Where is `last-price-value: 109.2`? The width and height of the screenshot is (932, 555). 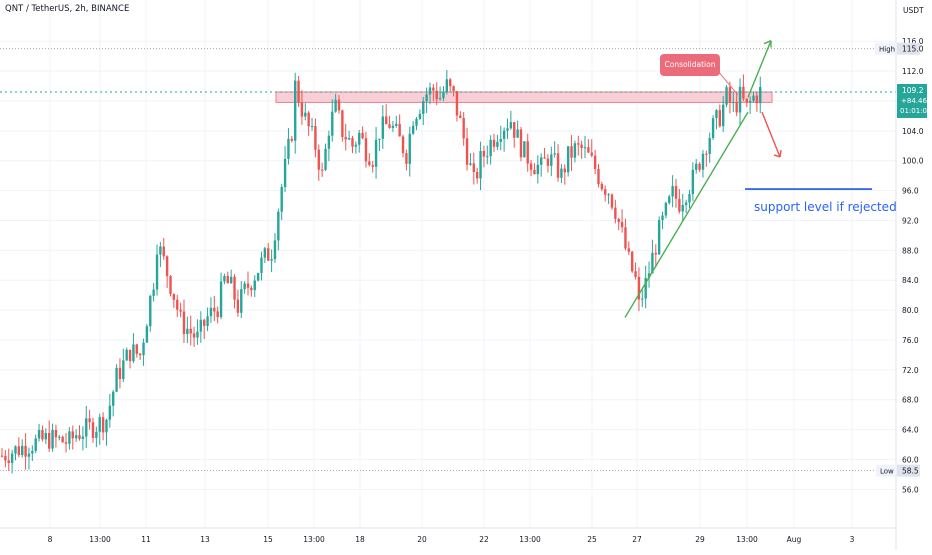
last-price-value: 109.2 is located at coordinates (913, 90).